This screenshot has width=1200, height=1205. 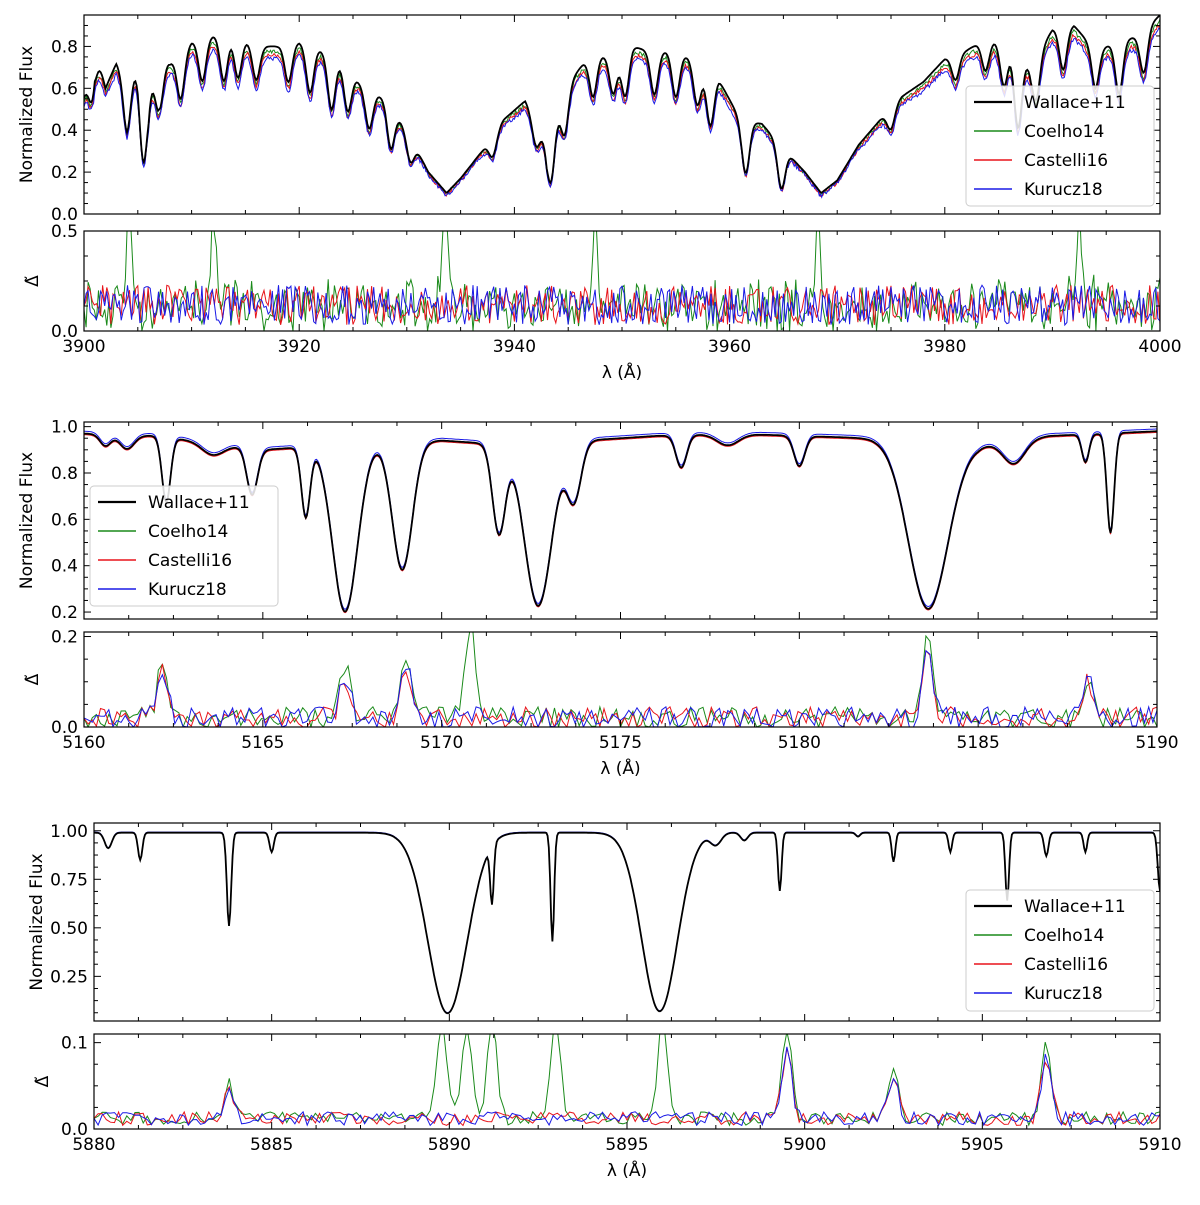 I want to click on top-flux-legend: Wallace+11 Coelho14 Castelli16 Kurucz18, so click(x=1060, y=146).